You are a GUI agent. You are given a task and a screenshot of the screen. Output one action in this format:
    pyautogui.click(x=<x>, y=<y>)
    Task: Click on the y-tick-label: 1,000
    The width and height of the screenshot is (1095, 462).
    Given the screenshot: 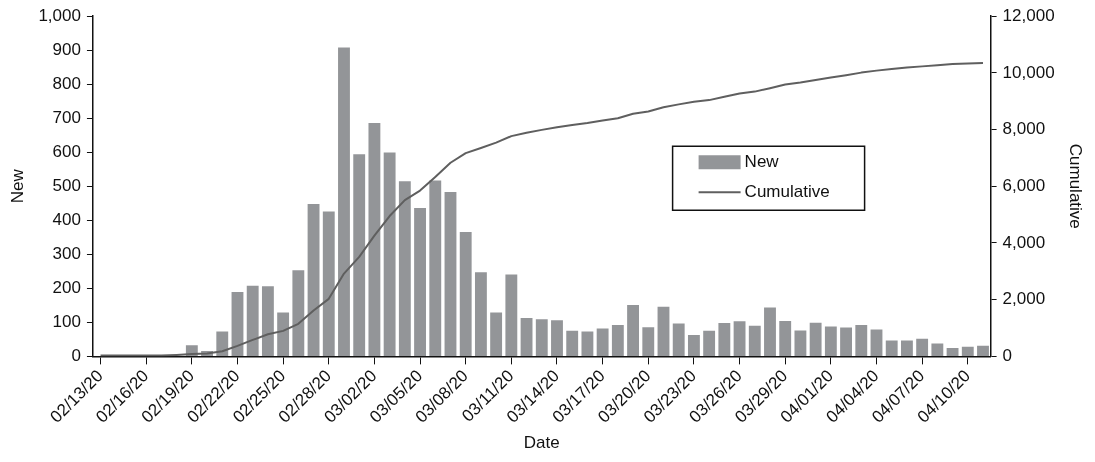 What is the action you would take?
    pyautogui.click(x=59, y=15)
    